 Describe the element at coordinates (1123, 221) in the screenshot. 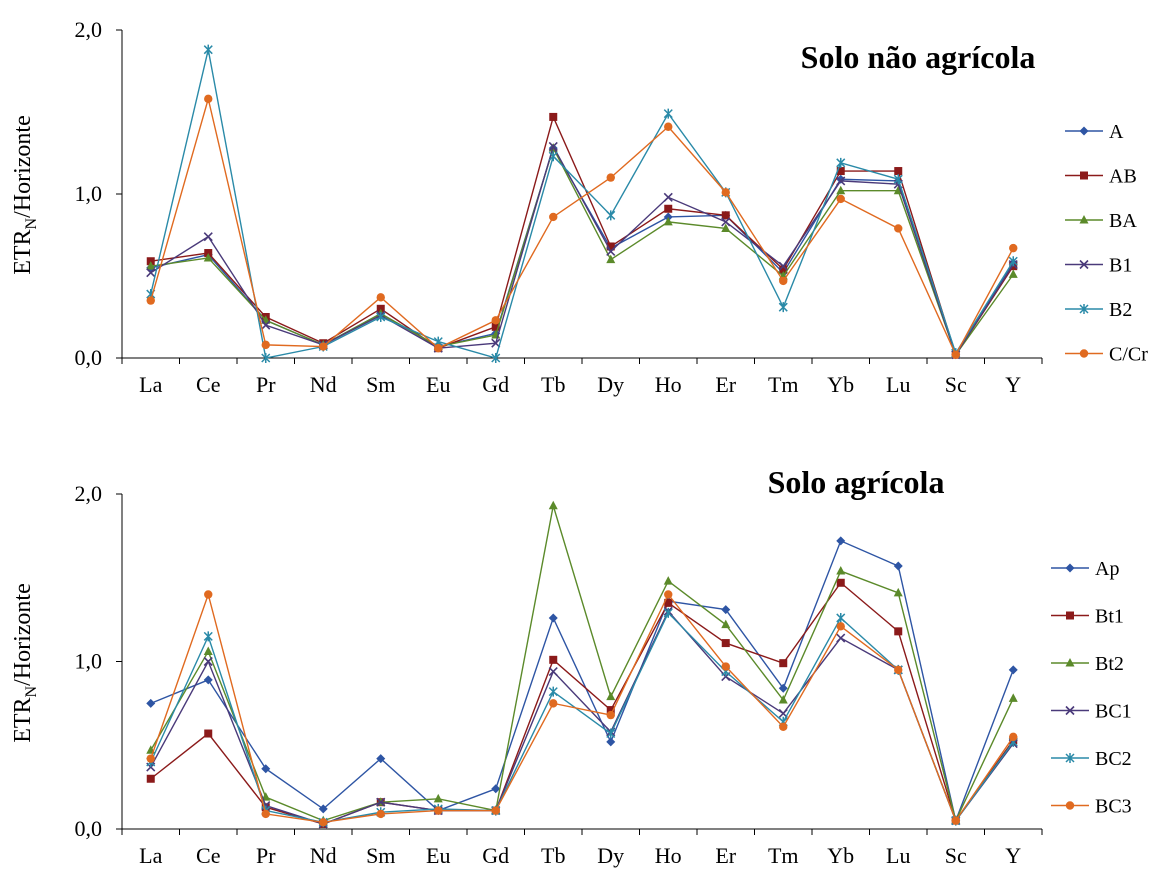

I see `legend-label: BA` at that location.